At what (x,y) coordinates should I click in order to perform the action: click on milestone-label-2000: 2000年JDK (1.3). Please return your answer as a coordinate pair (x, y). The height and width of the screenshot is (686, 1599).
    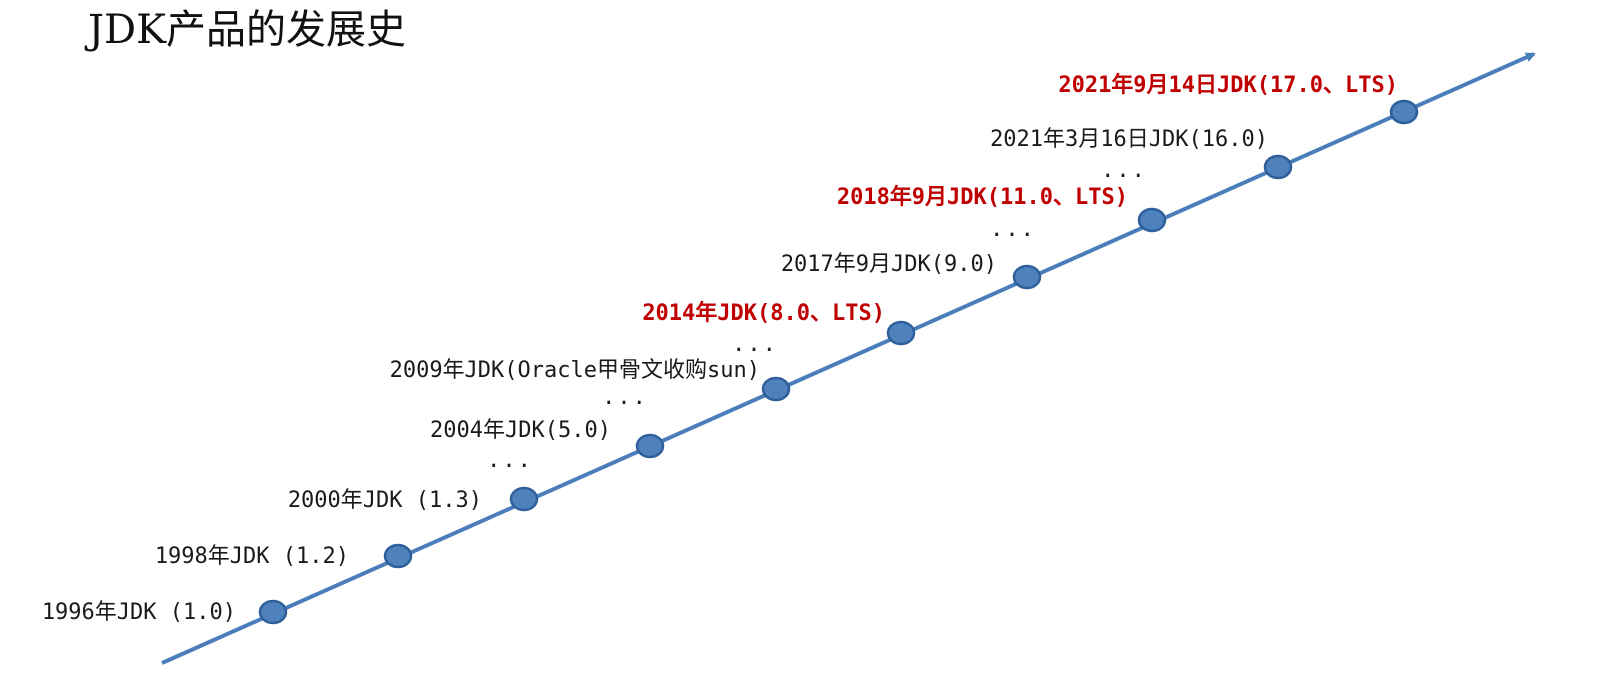
    Looking at the image, I should click on (384, 500).